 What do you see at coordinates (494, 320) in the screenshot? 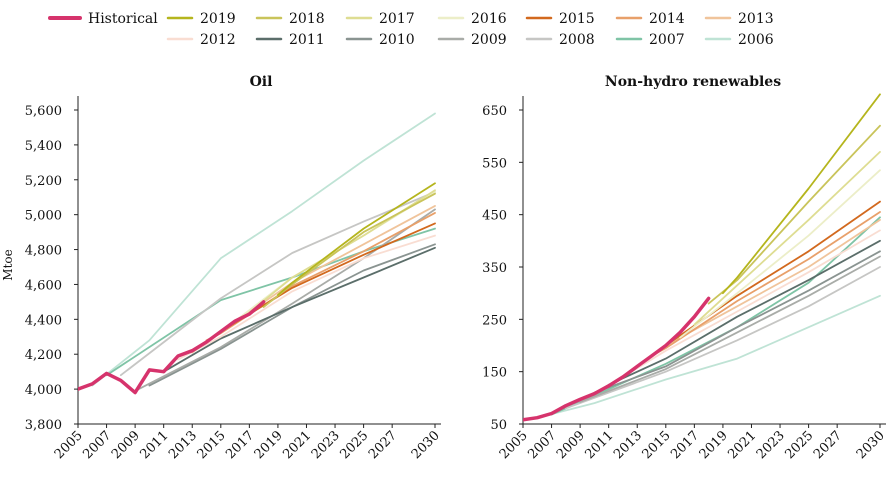
I see `y-tick-label: 250` at bounding box center [494, 320].